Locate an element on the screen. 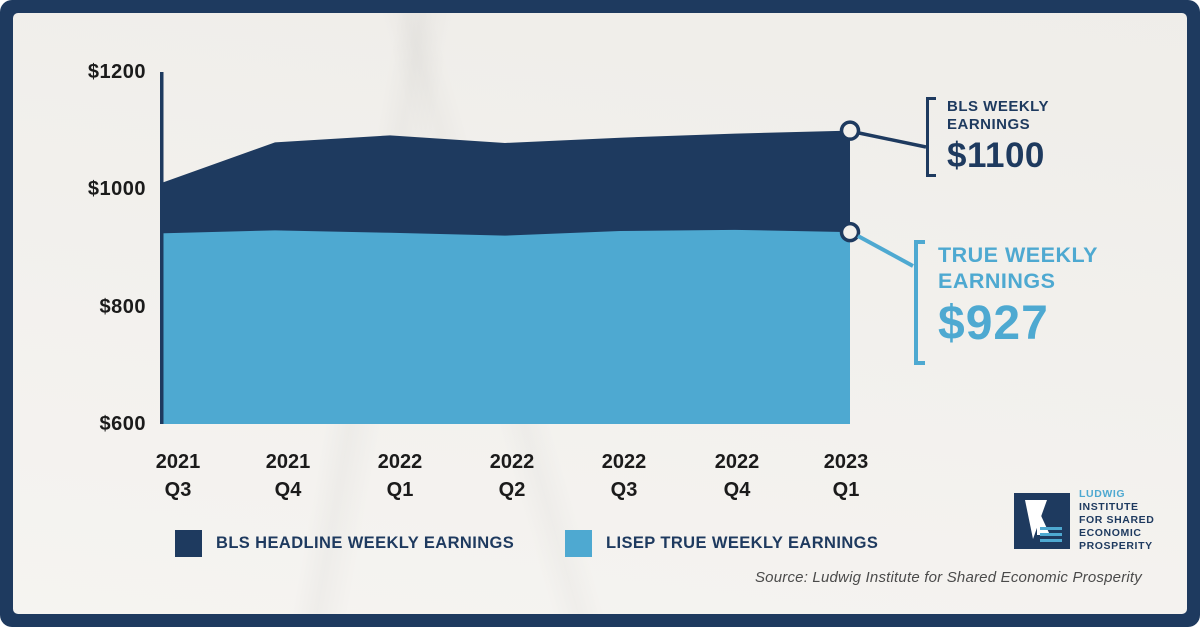 The image size is (1200, 627). x-tick-label: 2021 Q3 is located at coordinates (178, 476).